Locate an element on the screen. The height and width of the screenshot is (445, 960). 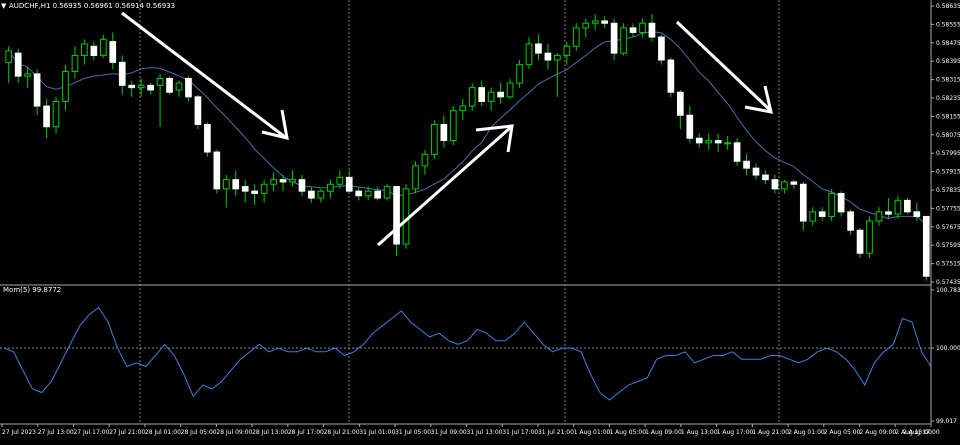
price-tick-label: 0.57995 is located at coordinates (948, 153).